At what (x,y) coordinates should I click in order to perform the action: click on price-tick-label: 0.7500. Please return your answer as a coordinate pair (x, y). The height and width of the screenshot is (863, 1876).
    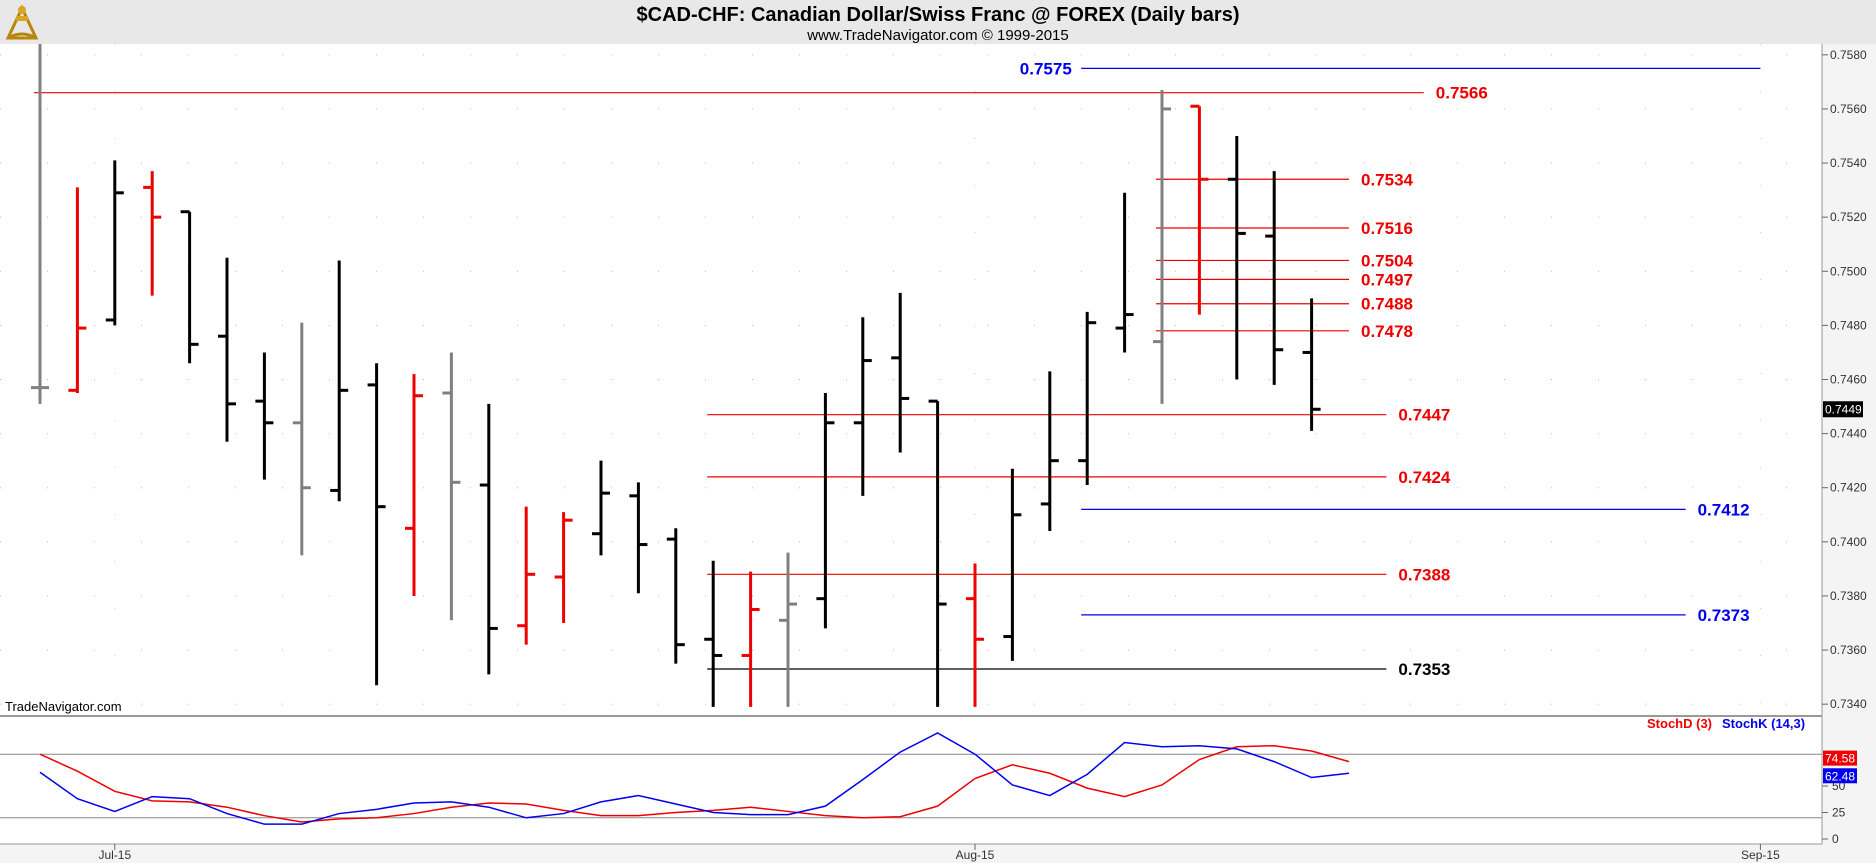
    Looking at the image, I should click on (1848, 271).